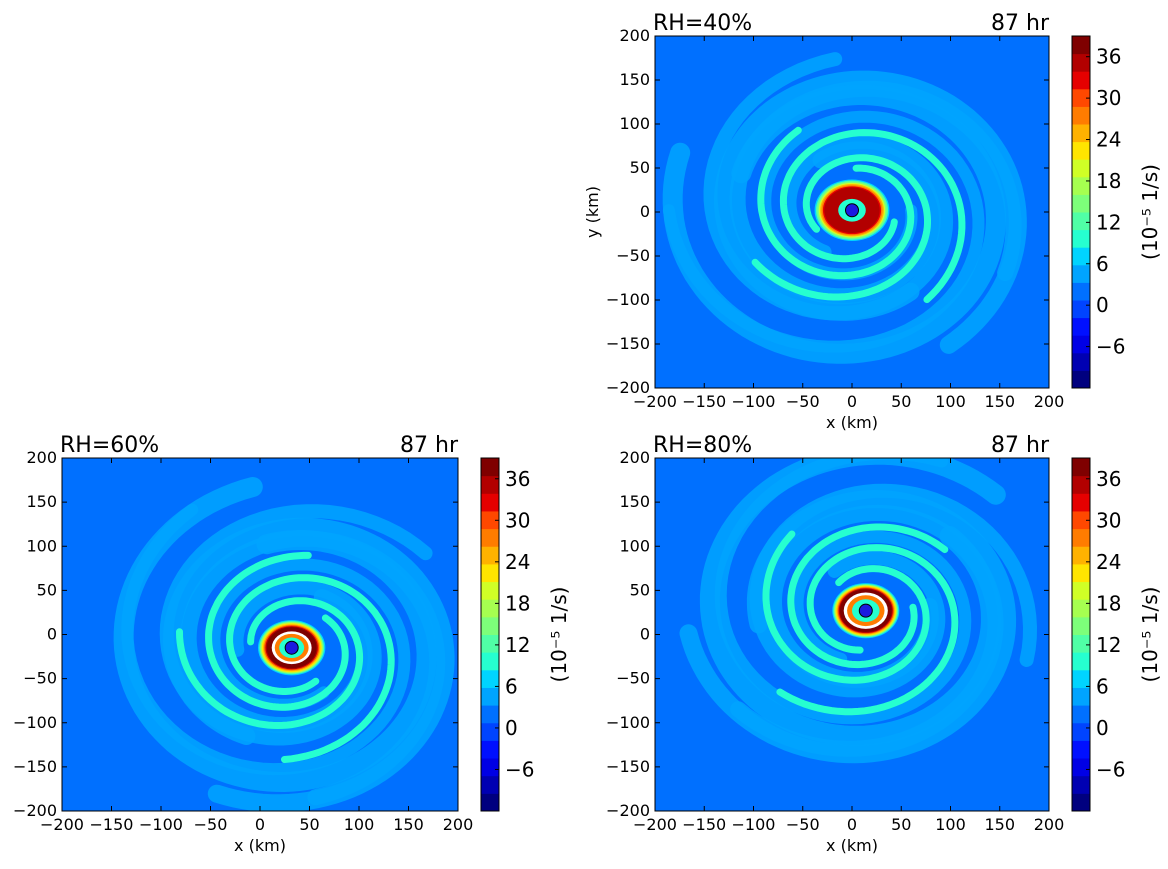 The height and width of the screenshot is (869, 1168). What do you see at coordinates (1108, 603) in the screenshot?
I see `colorbar-tick-label: 18` at bounding box center [1108, 603].